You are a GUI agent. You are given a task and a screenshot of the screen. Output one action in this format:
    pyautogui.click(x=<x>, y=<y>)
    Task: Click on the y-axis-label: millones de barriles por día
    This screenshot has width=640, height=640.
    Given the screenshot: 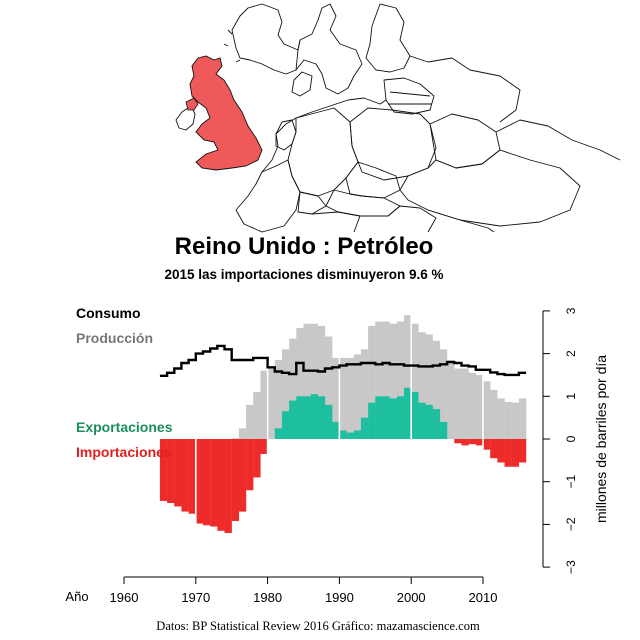 What is the action you would take?
    pyautogui.click(x=601, y=439)
    